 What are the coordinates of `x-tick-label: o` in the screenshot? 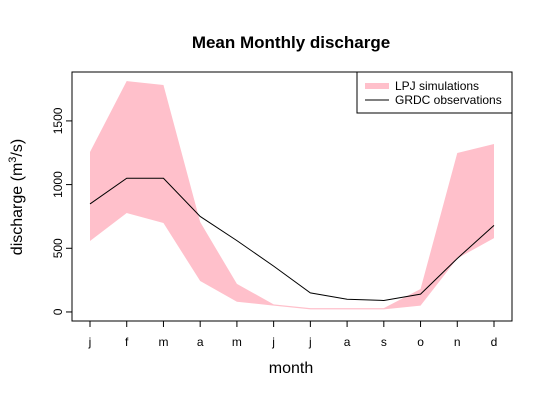 It's located at (420, 342).